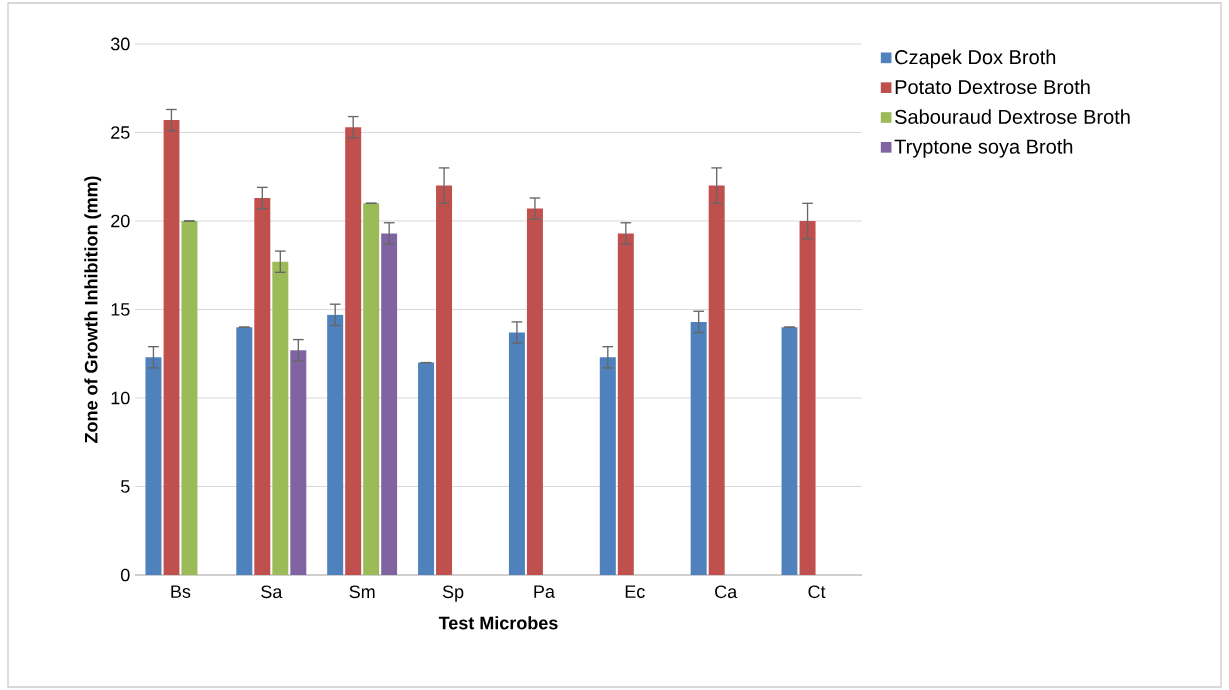 Image resolution: width=1229 pixels, height=690 pixels. Describe the element at coordinates (726, 592) in the screenshot. I see `x-tick-label: Ca` at that location.